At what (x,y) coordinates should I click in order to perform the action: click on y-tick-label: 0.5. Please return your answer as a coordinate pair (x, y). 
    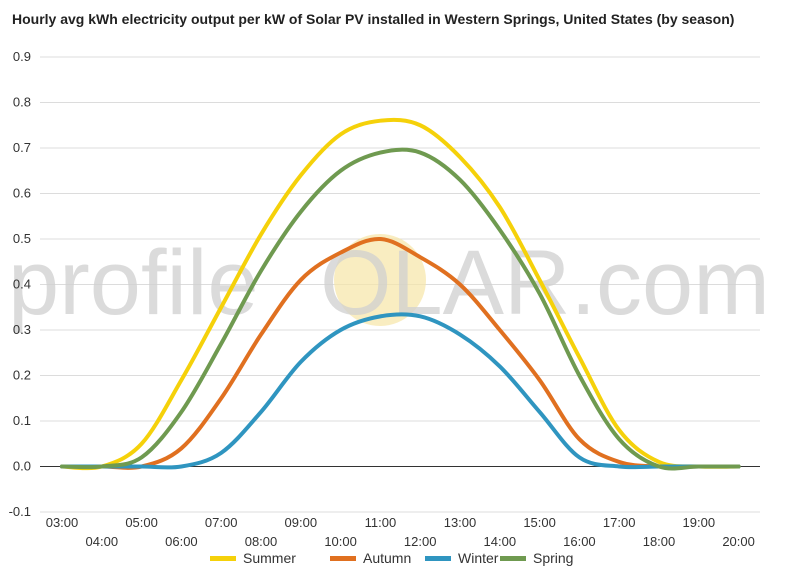
    Looking at the image, I should click on (22, 238).